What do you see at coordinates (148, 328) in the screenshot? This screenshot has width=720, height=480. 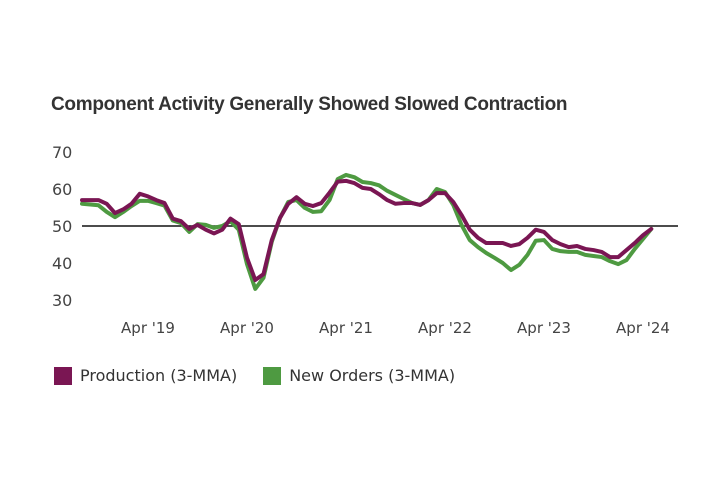 I see `x-tick-label: Apr '19` at bounding box center [148, 328].